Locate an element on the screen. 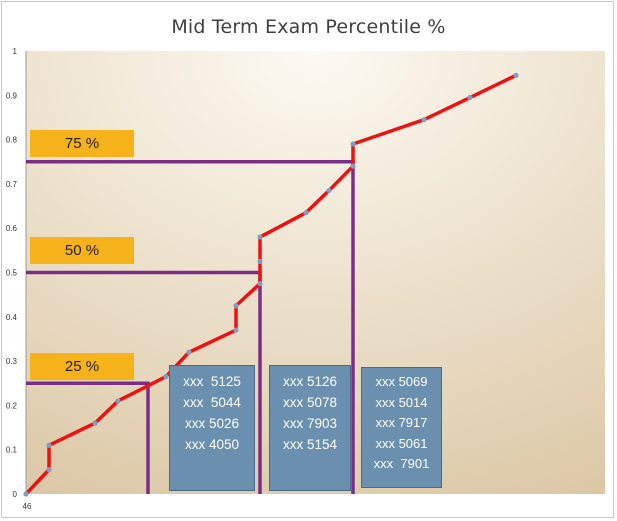  chart-title: Mid Term Exam Percentile % is located at coordinates (308, 27).